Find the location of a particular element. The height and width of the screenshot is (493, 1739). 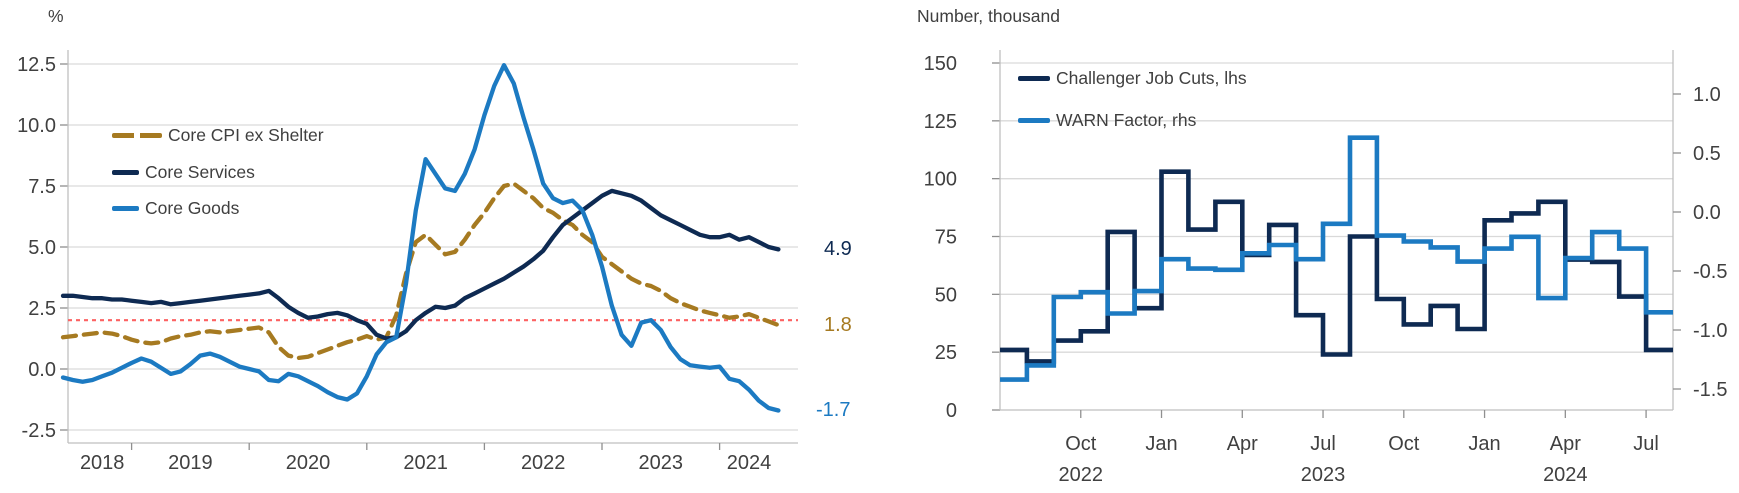

legend-item-core-goods: Core Goods is located at coordinates (175, 208).